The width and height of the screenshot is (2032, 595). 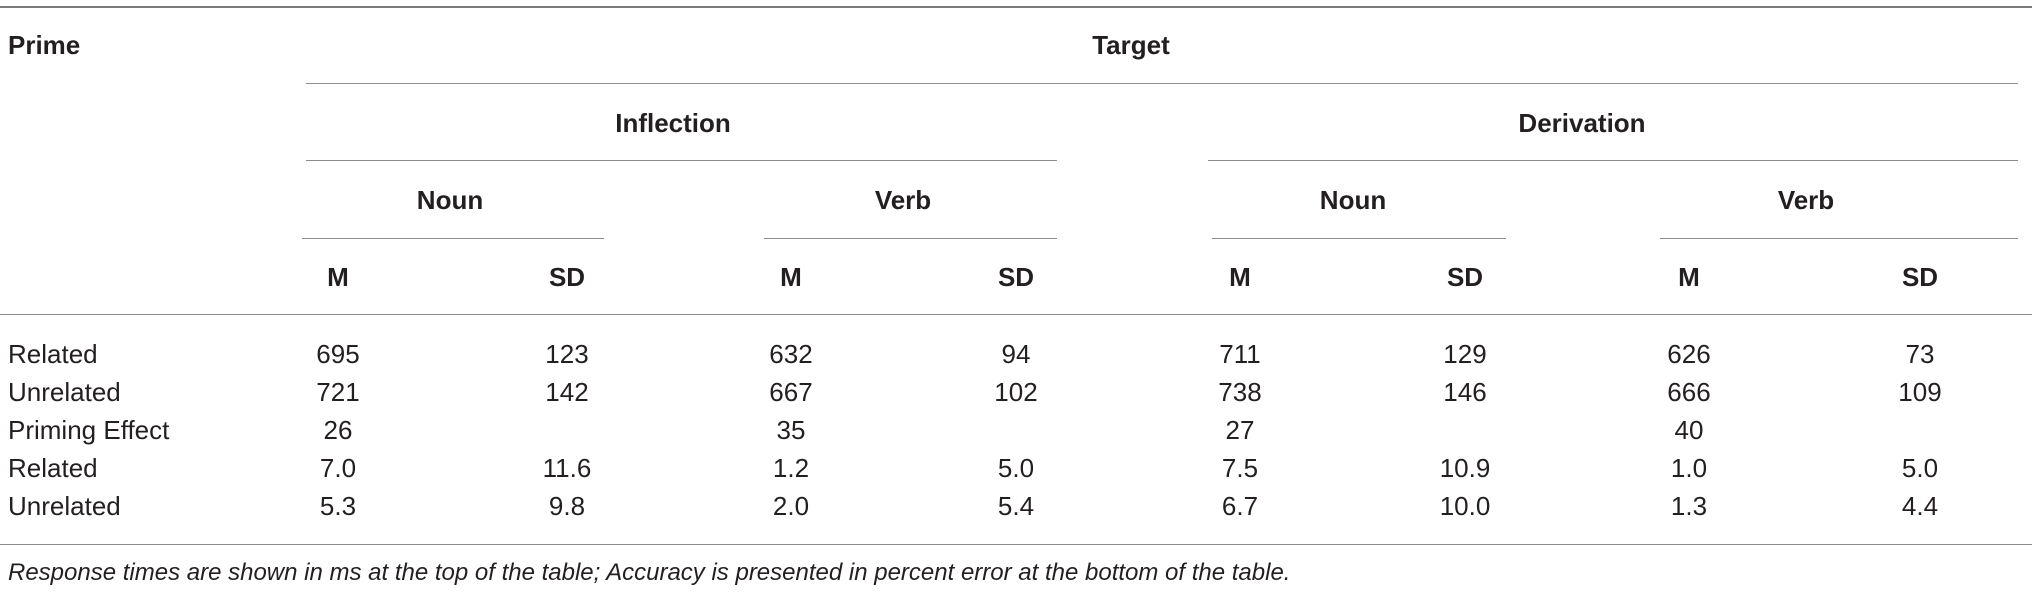 I want to click on table-cell: 6.7, so click(x=1240, y=506).